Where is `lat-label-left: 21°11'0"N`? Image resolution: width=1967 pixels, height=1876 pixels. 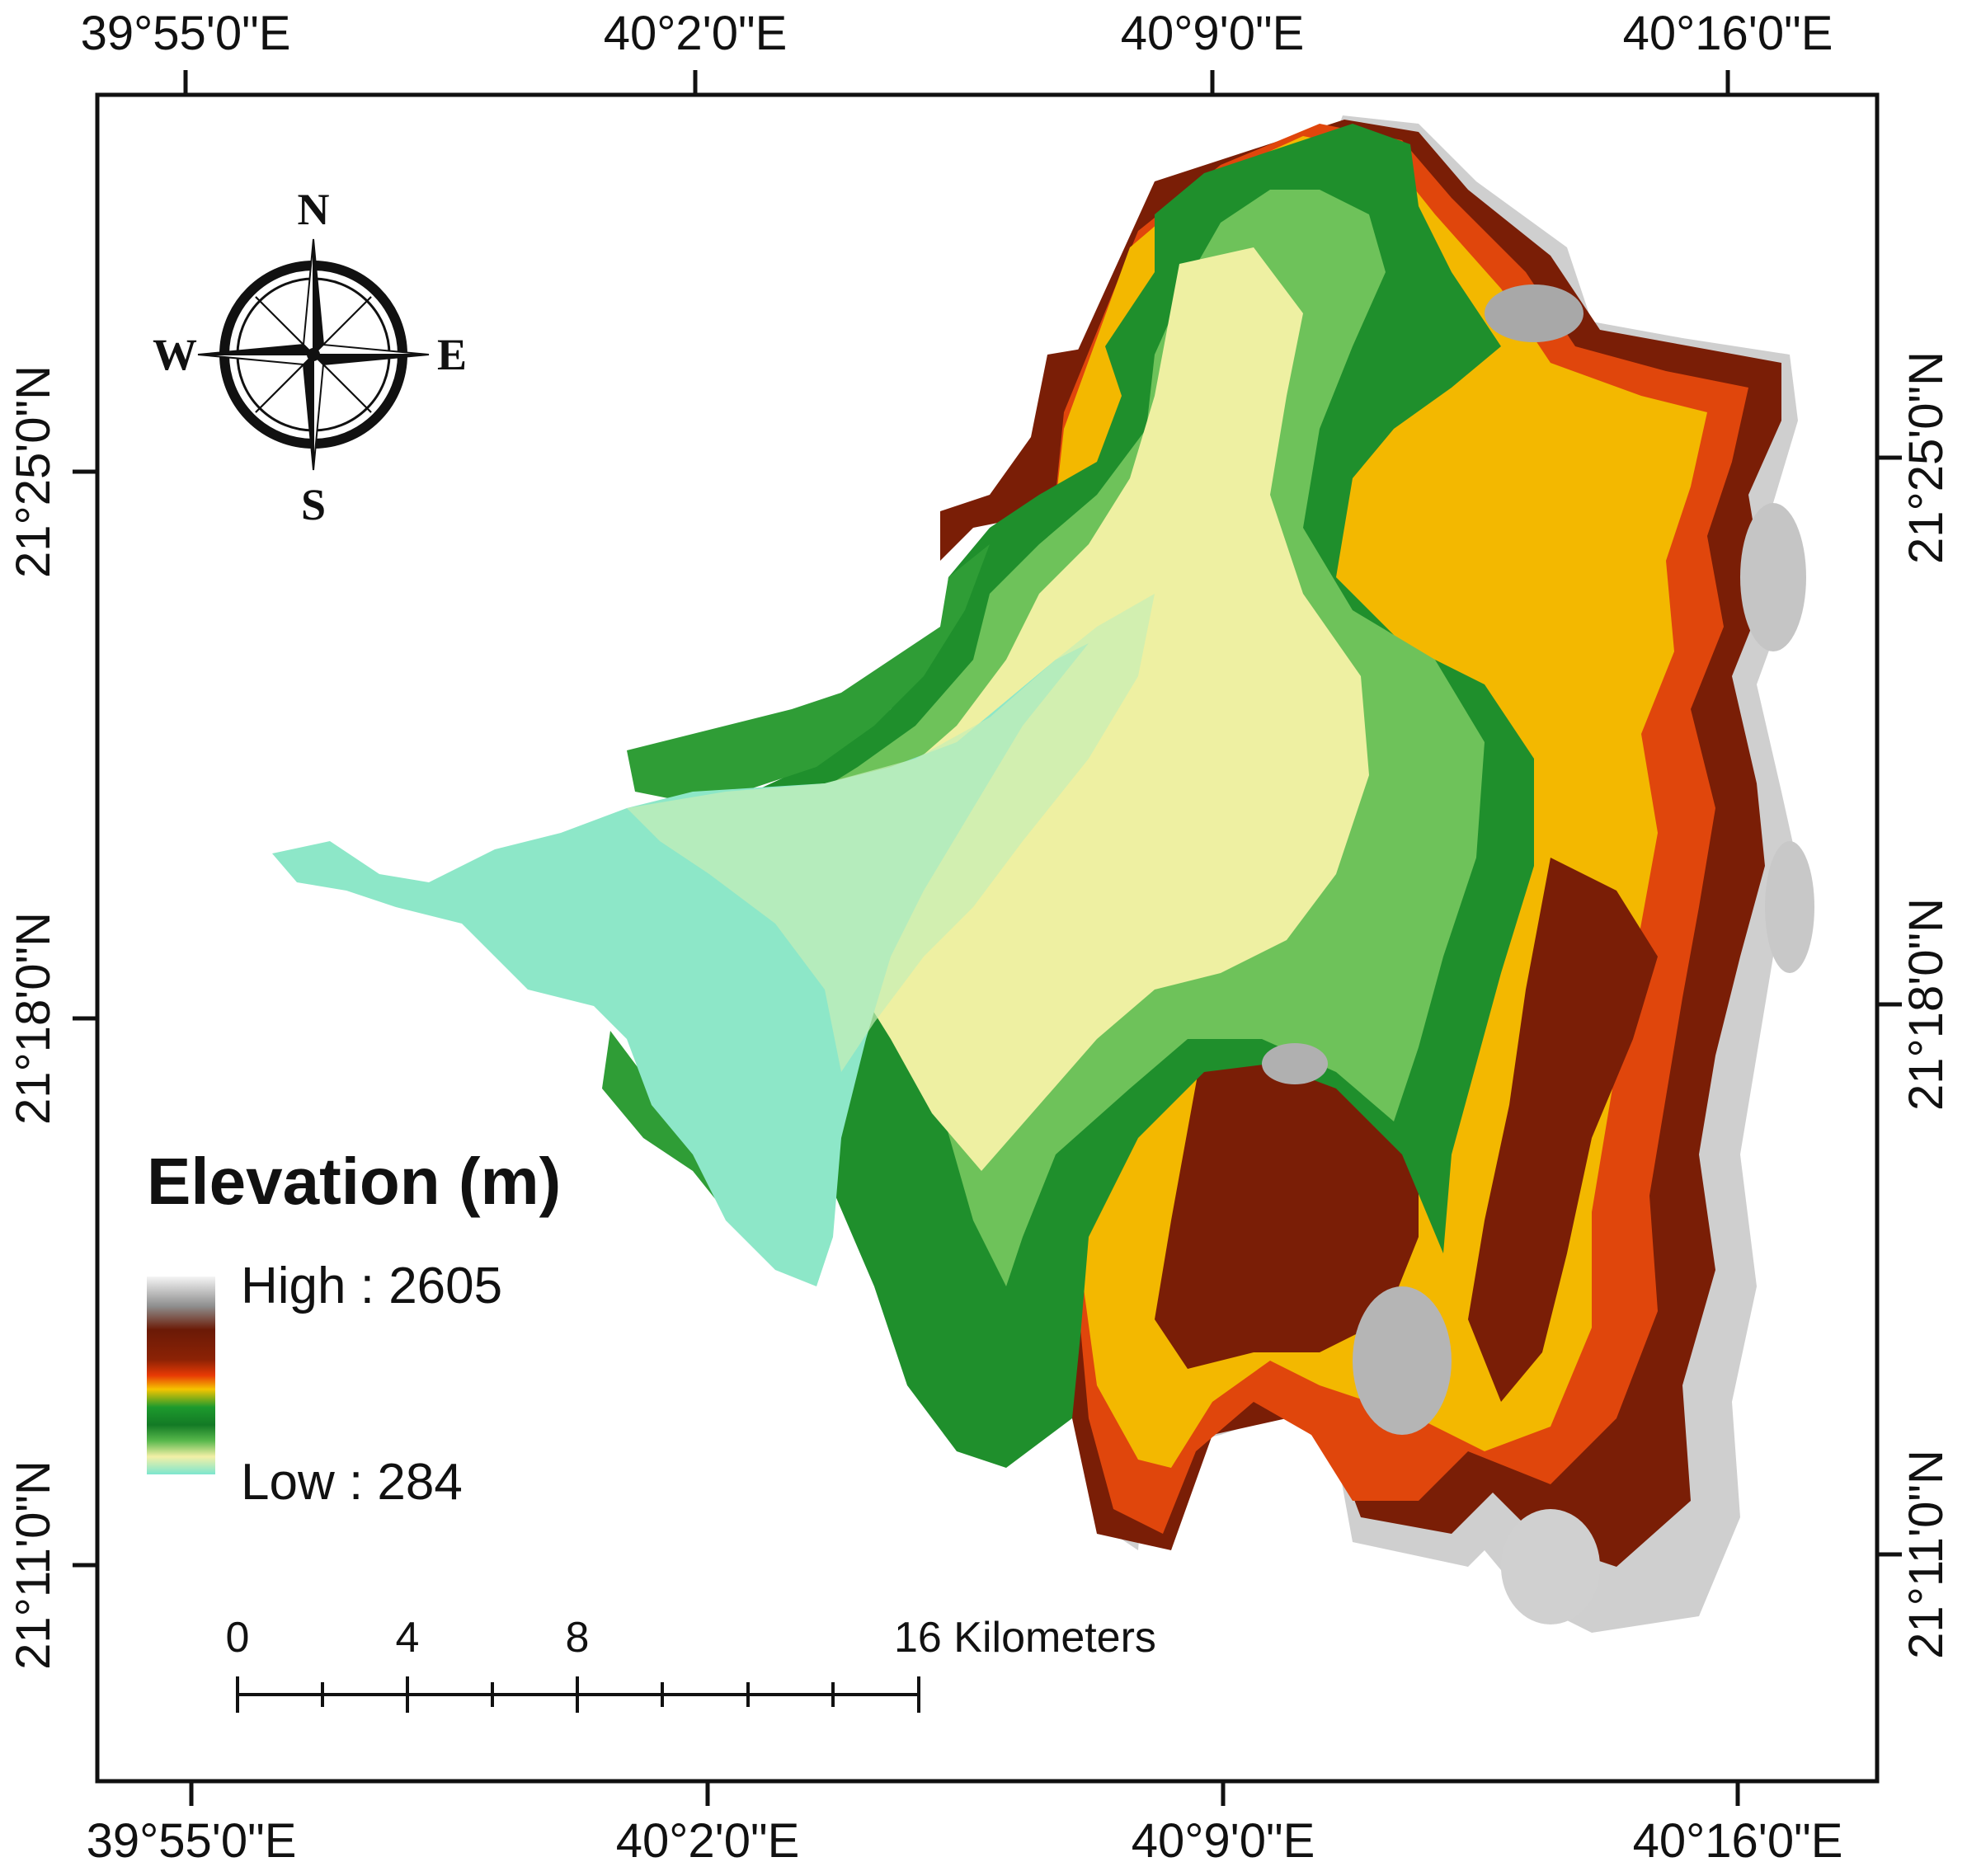
lat-label-left: 21°11'0"N is located at coordinates (33, 1565).